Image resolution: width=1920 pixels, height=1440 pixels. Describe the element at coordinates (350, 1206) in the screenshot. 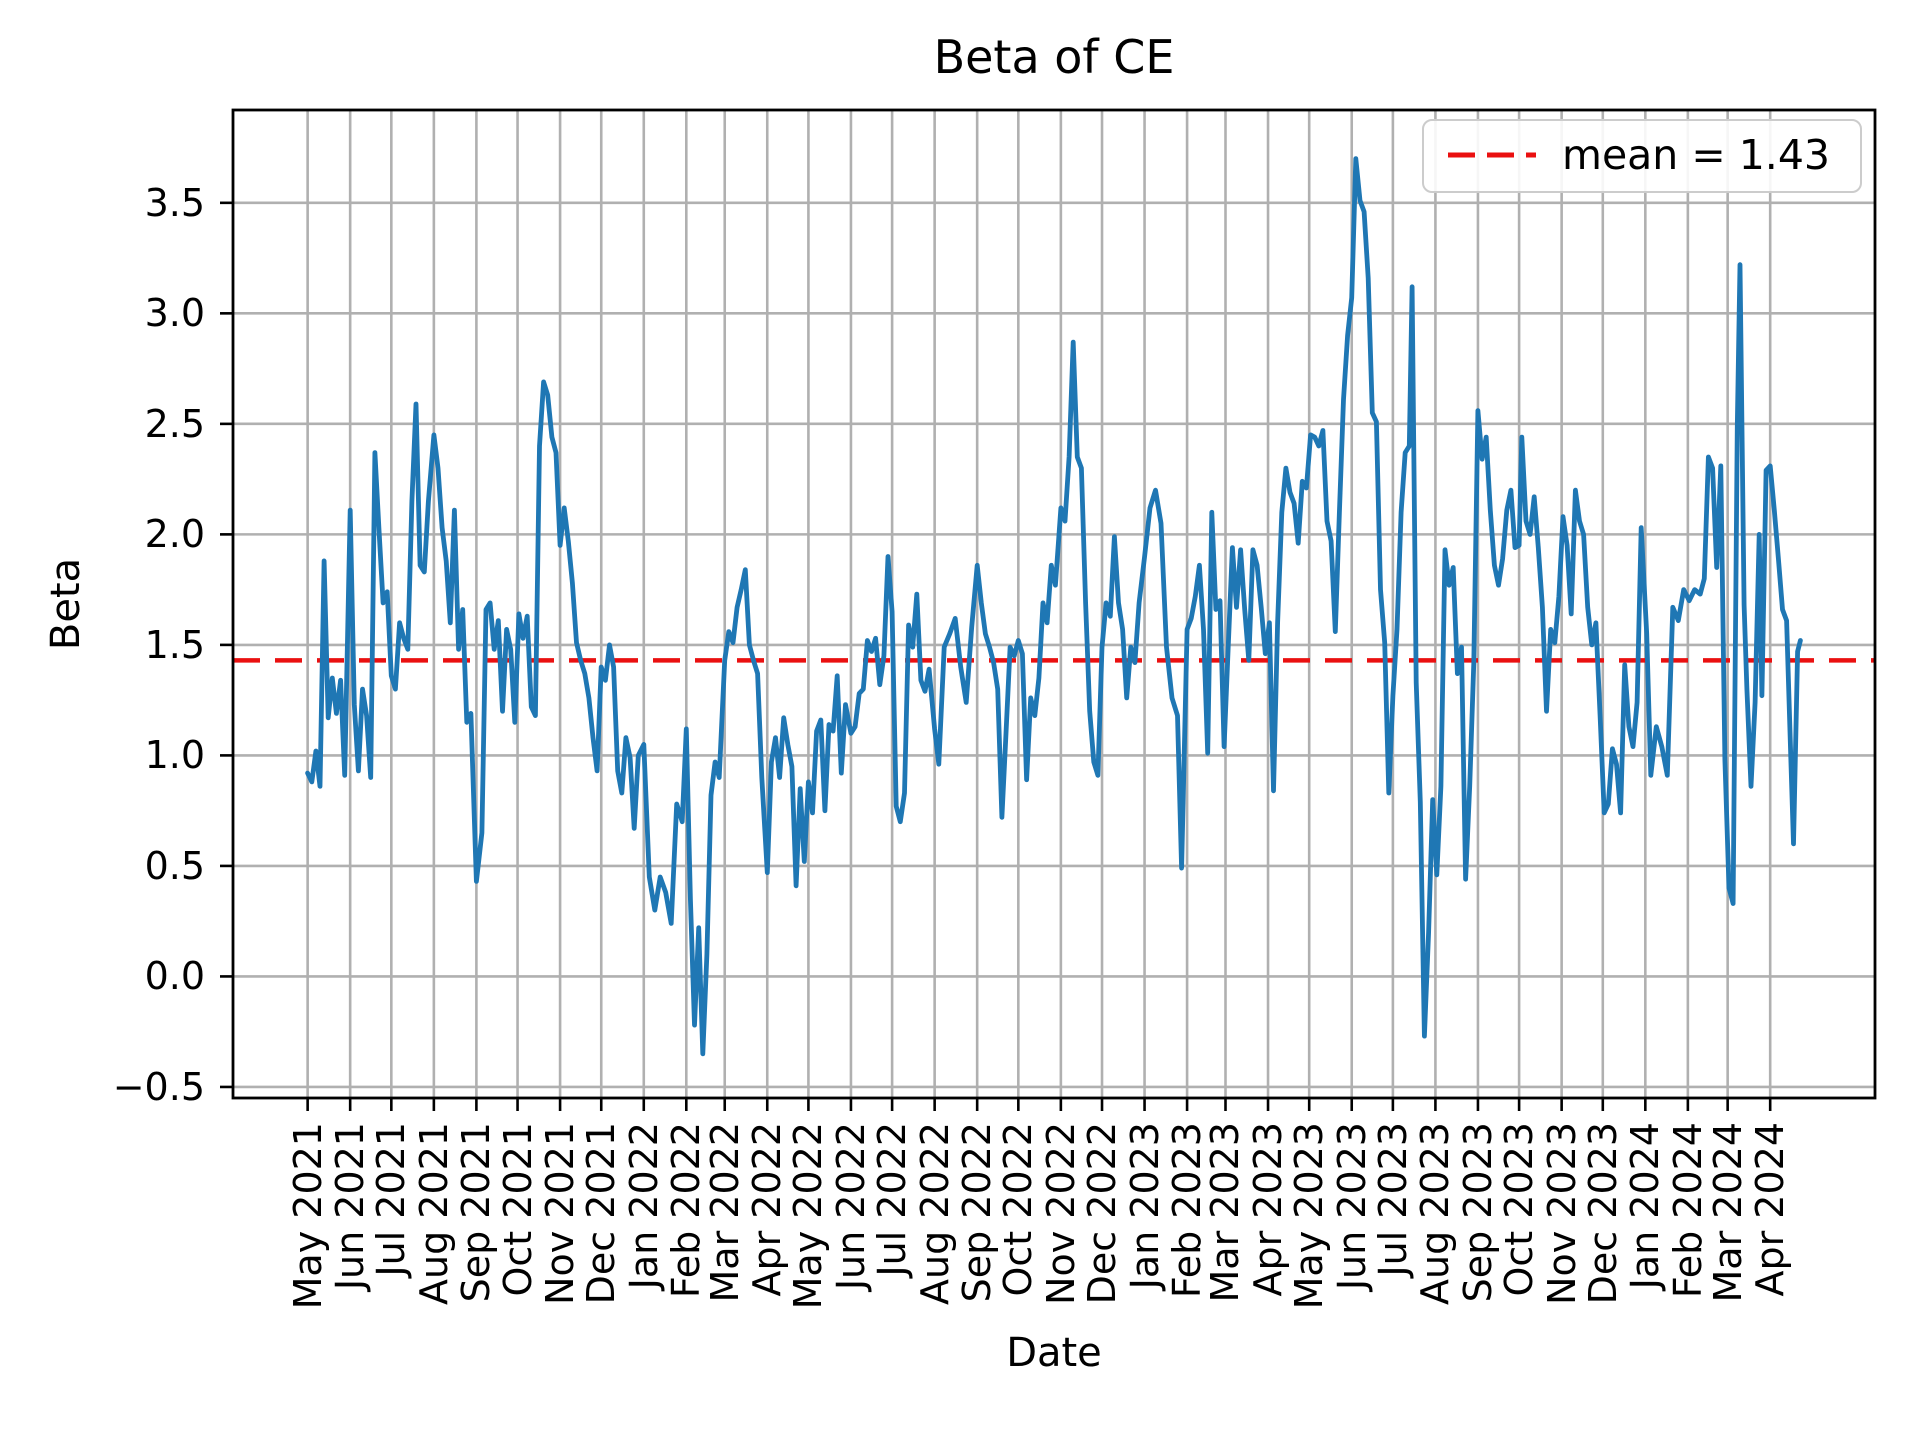

I see `x-tick-label: Jun 2021` at that location.